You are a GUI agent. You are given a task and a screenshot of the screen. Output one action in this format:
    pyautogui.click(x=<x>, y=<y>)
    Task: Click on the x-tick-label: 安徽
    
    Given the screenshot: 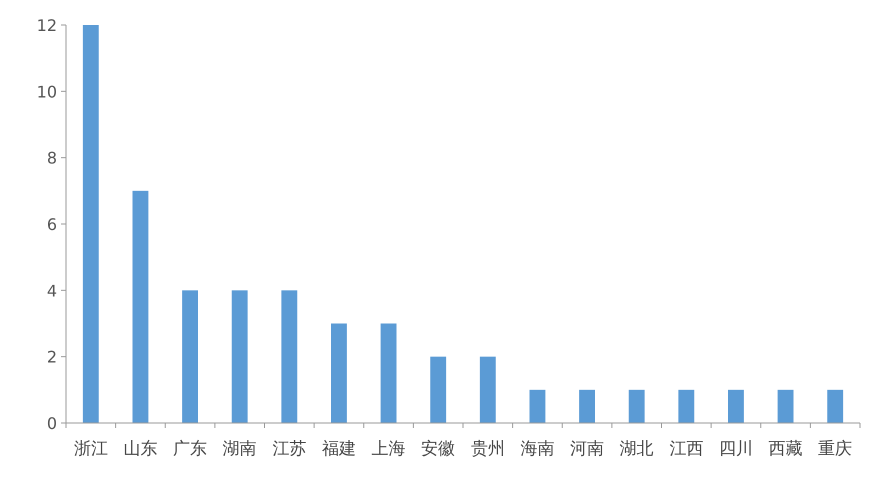 What is the action you would take?
    pyautogui.click(x=438, y=449)
    